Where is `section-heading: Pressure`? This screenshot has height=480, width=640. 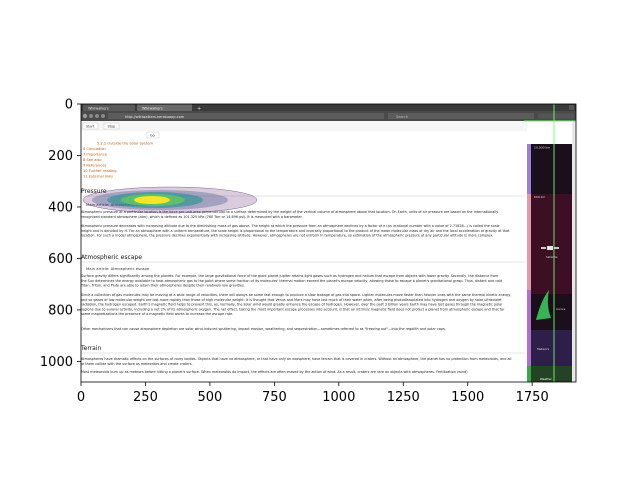 section-heading: Pressure is located at coordinates (94, 191).